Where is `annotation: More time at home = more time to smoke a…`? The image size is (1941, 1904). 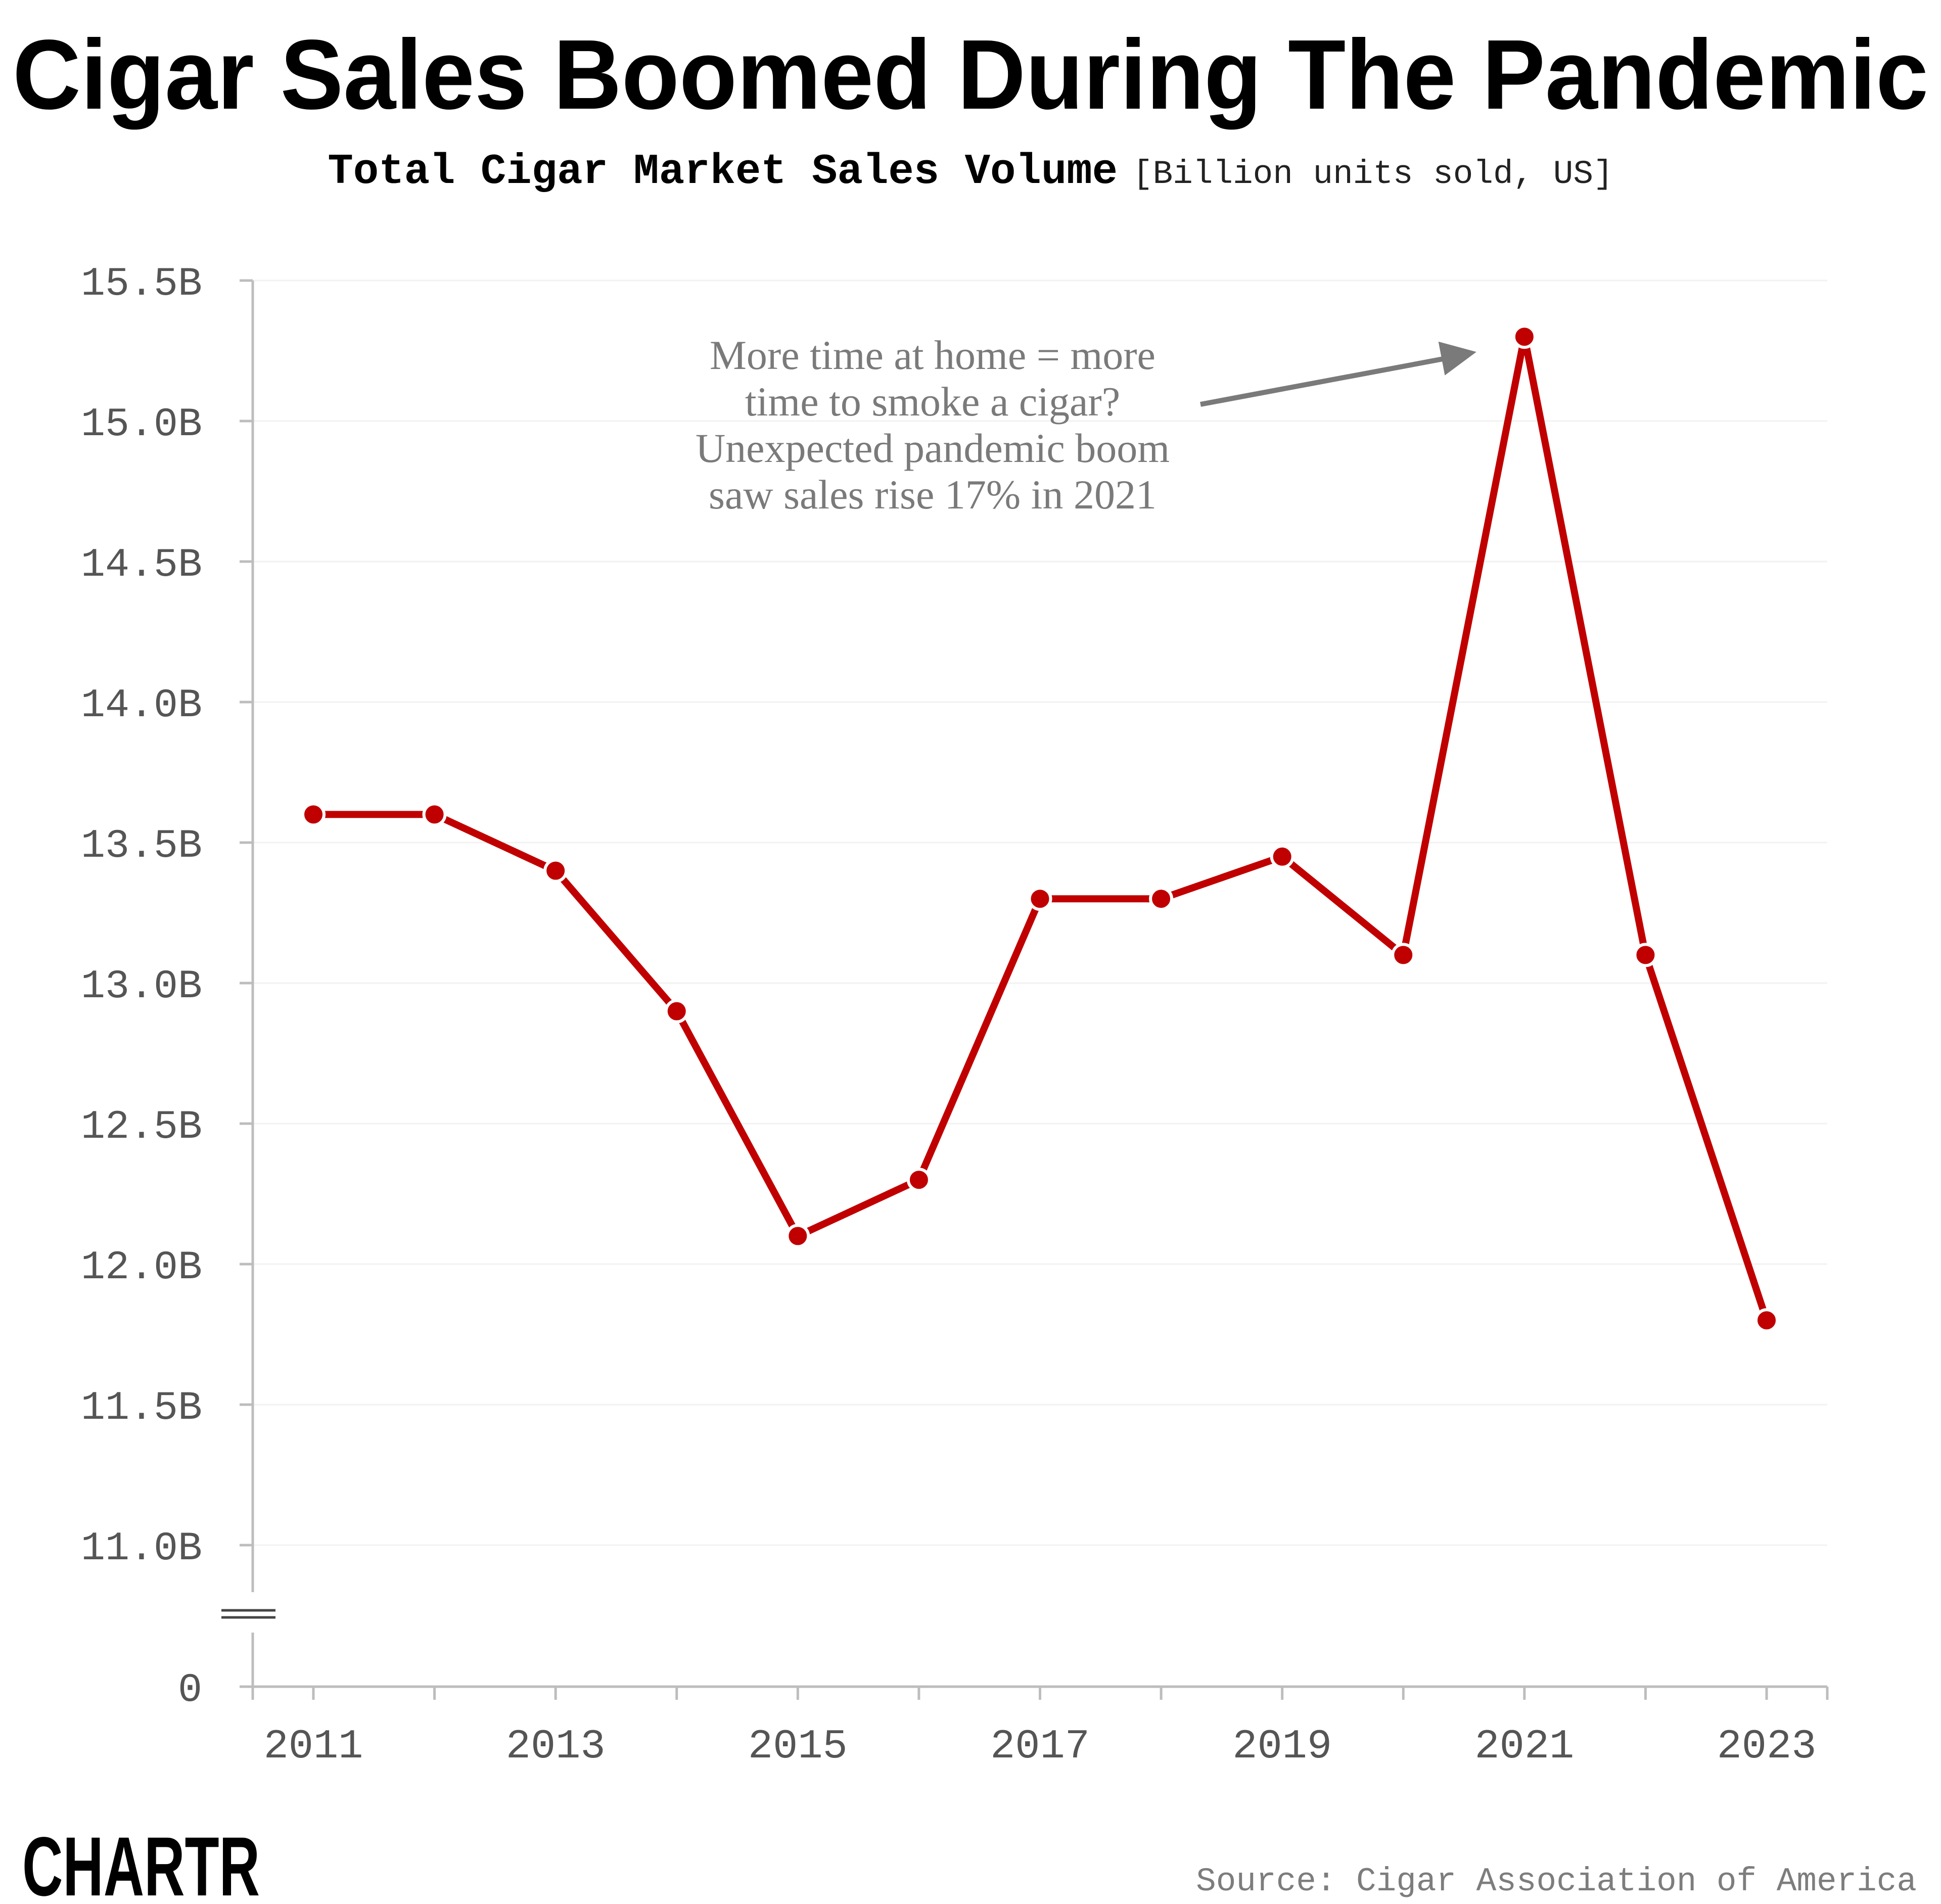 annotation: More time at home = more time to smoke a… is located at coordinates (1086, 425).